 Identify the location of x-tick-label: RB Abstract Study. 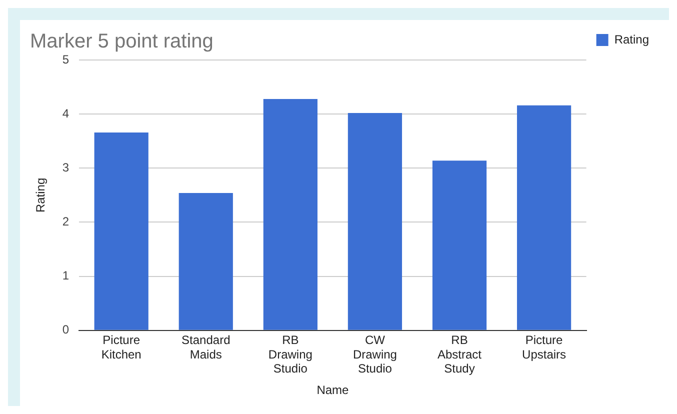
(459, 354).